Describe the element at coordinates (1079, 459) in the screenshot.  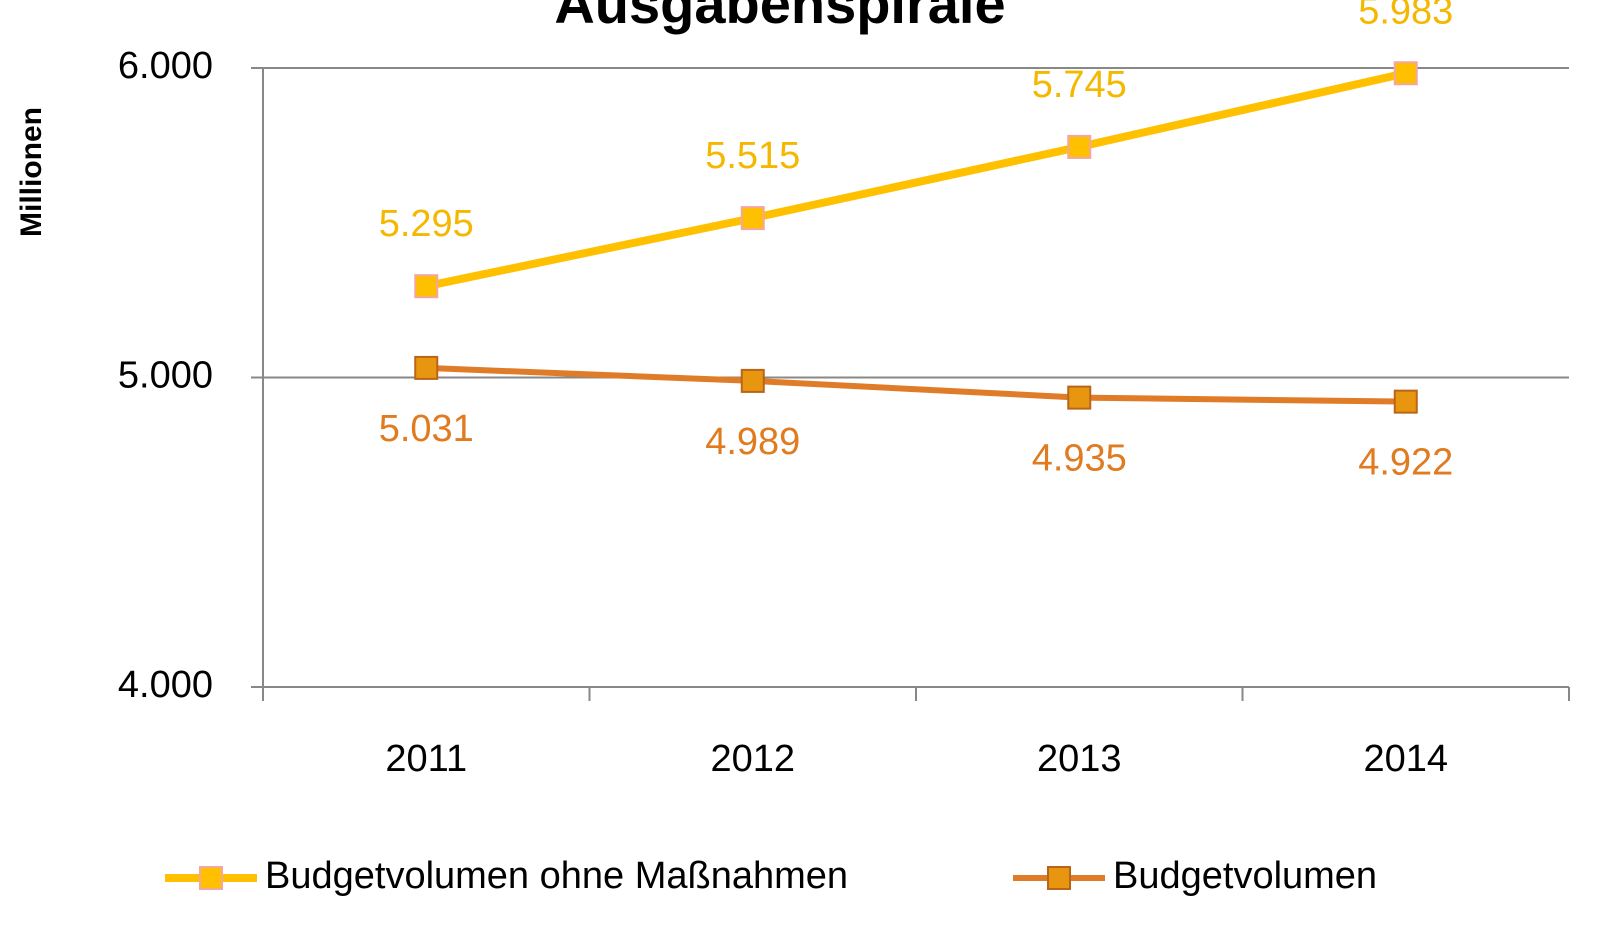
I see `data-label: 4.935` at that location.